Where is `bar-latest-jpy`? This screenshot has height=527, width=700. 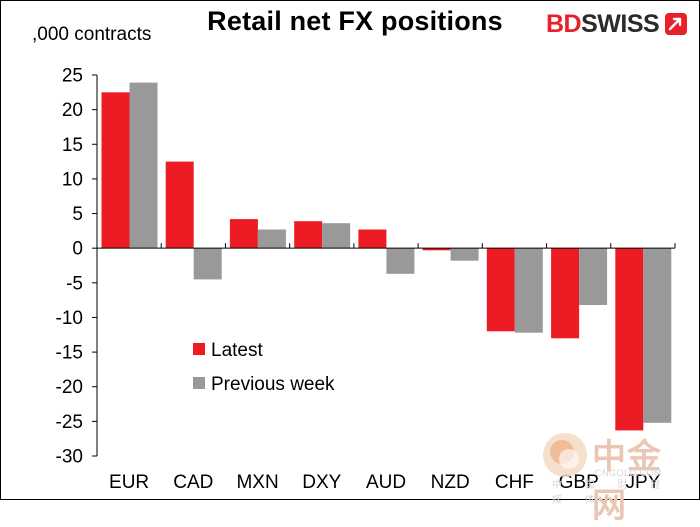
bar-latest-jpy is located at coordinates (629, 339).